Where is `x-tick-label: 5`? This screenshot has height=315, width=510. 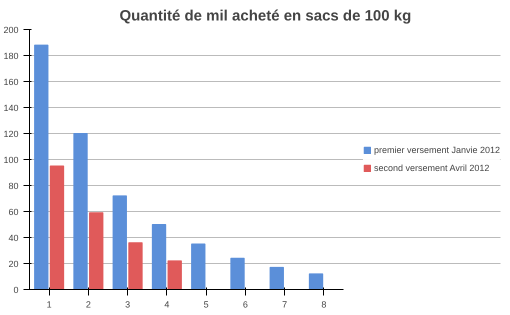
x-tick-label: 5 is located at coordinates (206, 305).